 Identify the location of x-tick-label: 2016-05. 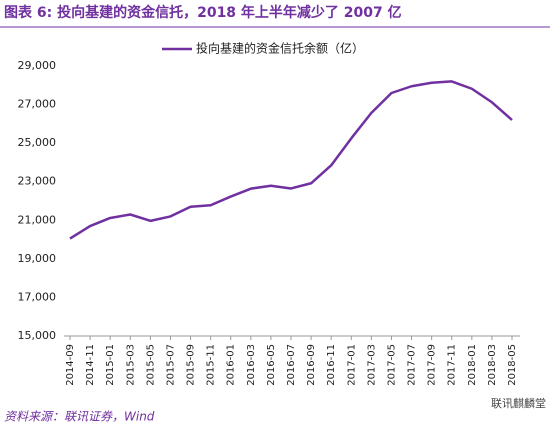
(271, 365).